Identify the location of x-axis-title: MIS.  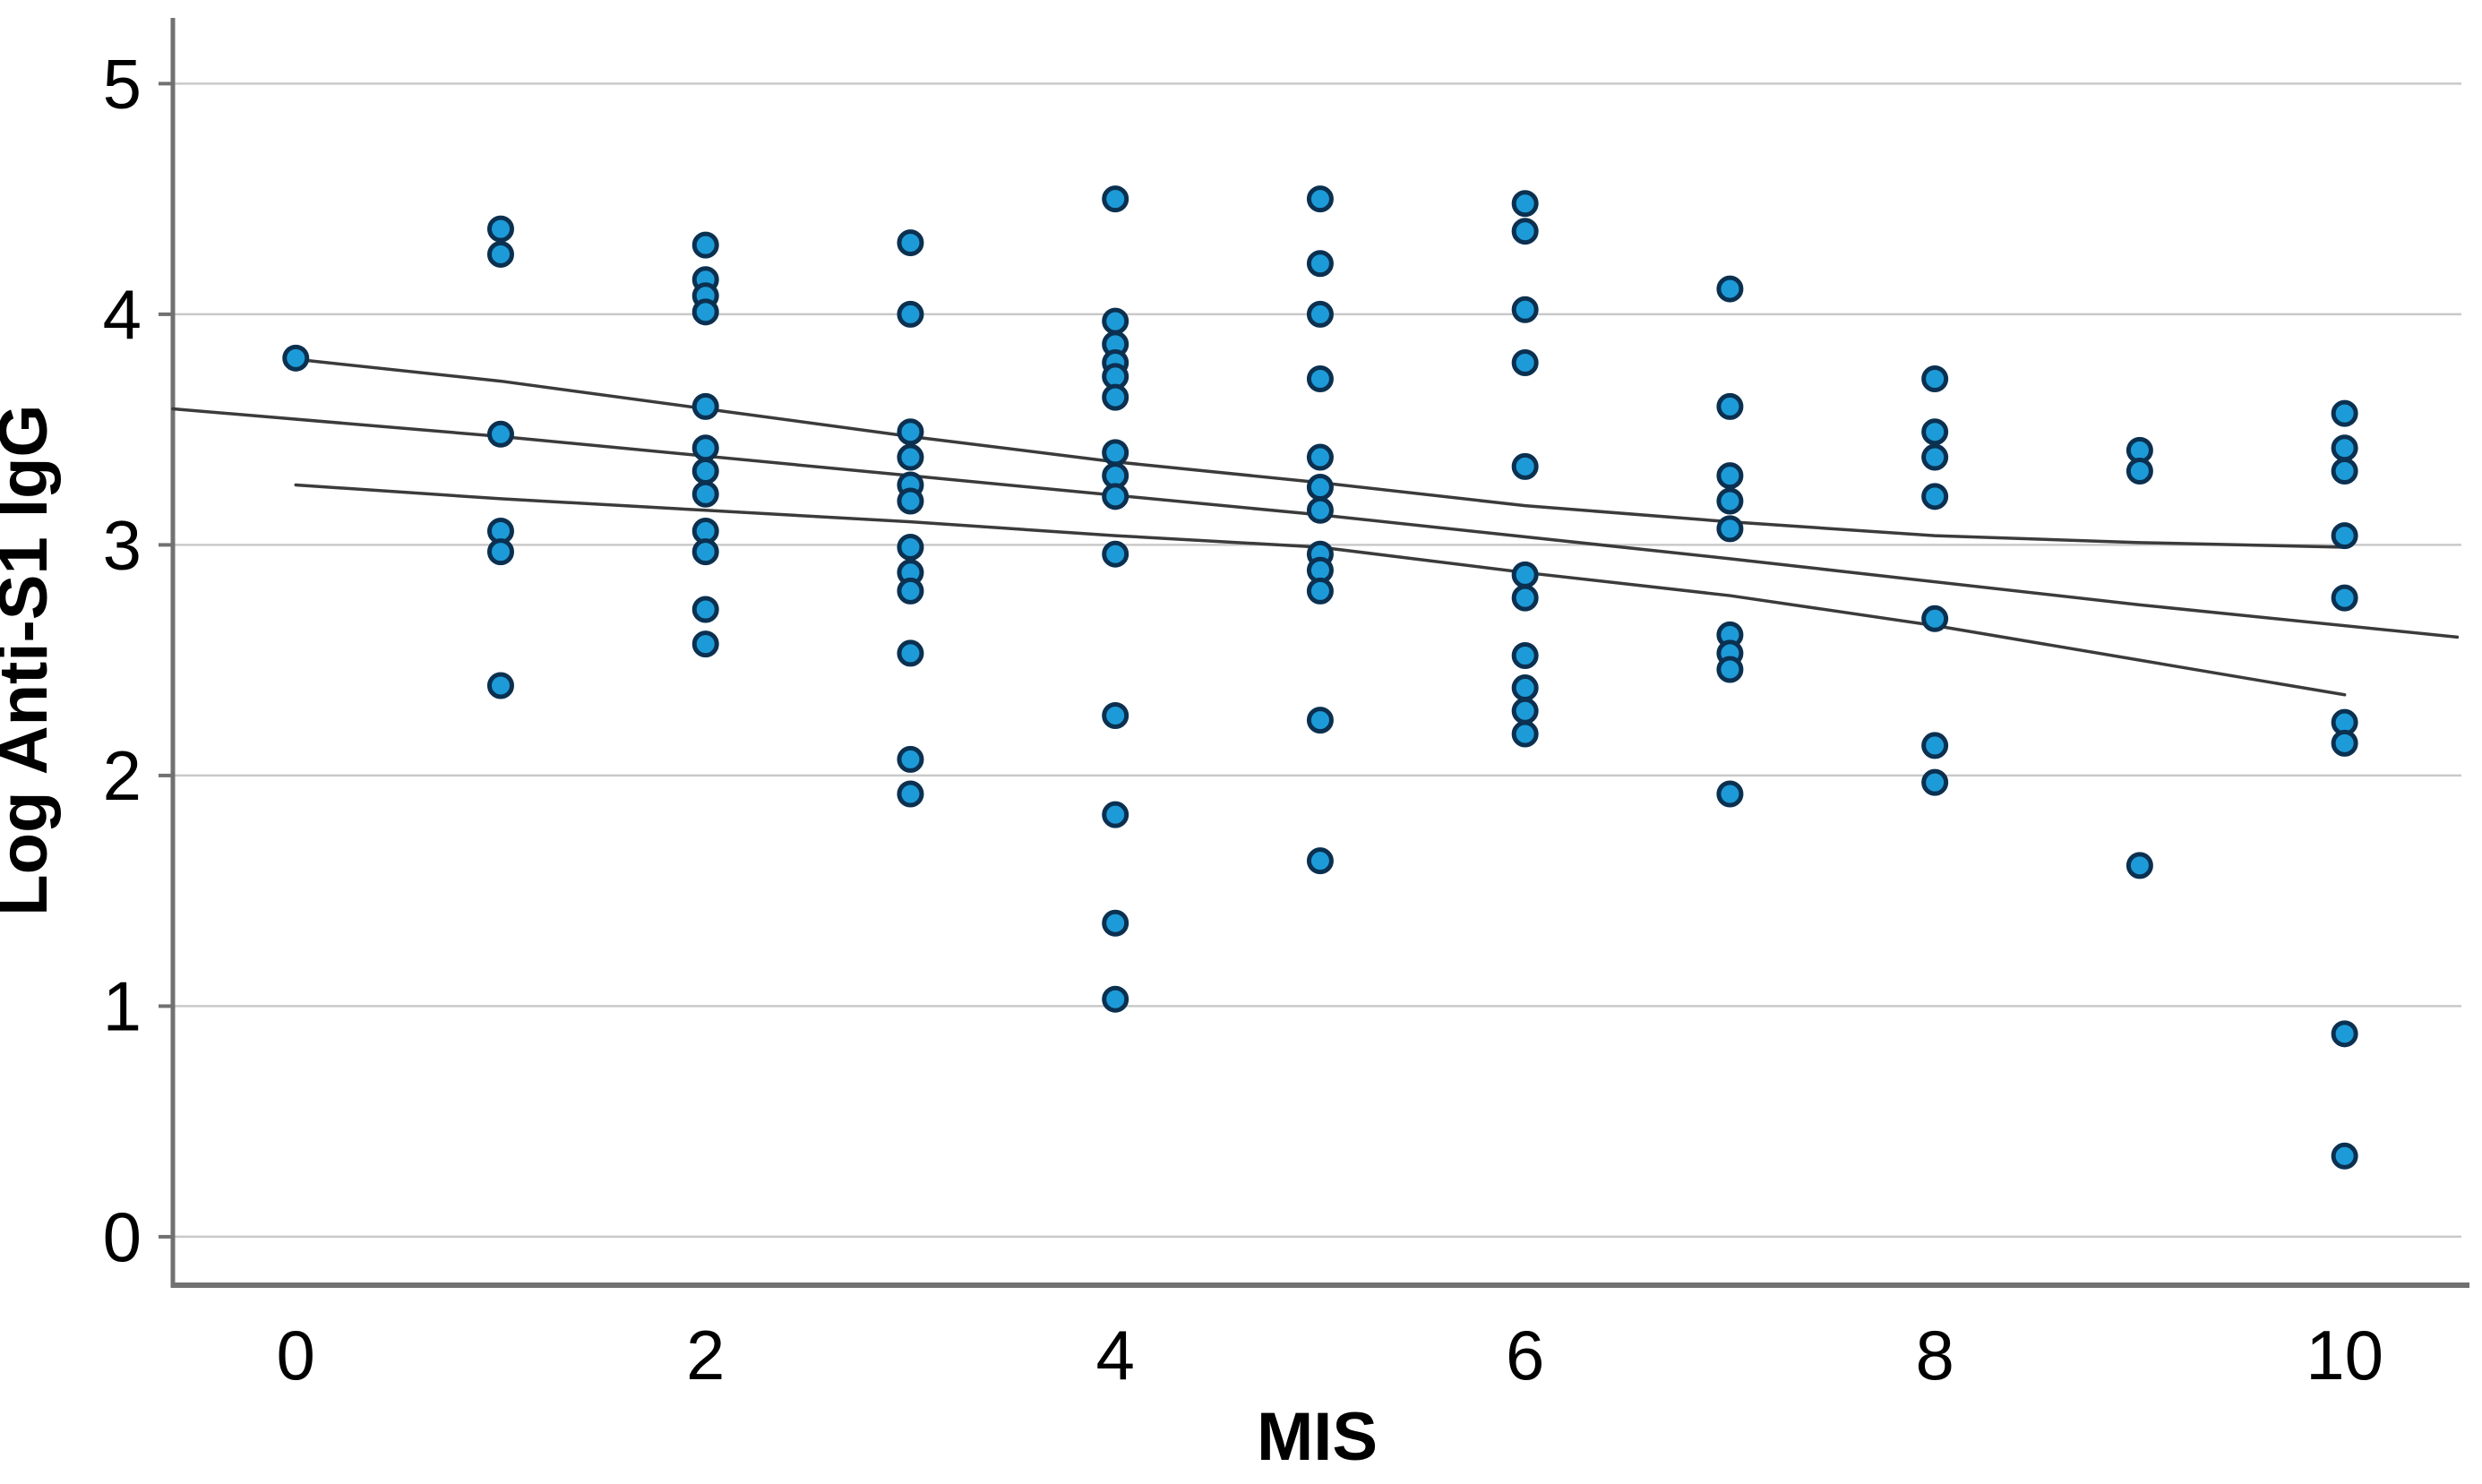
(1317, 1437).